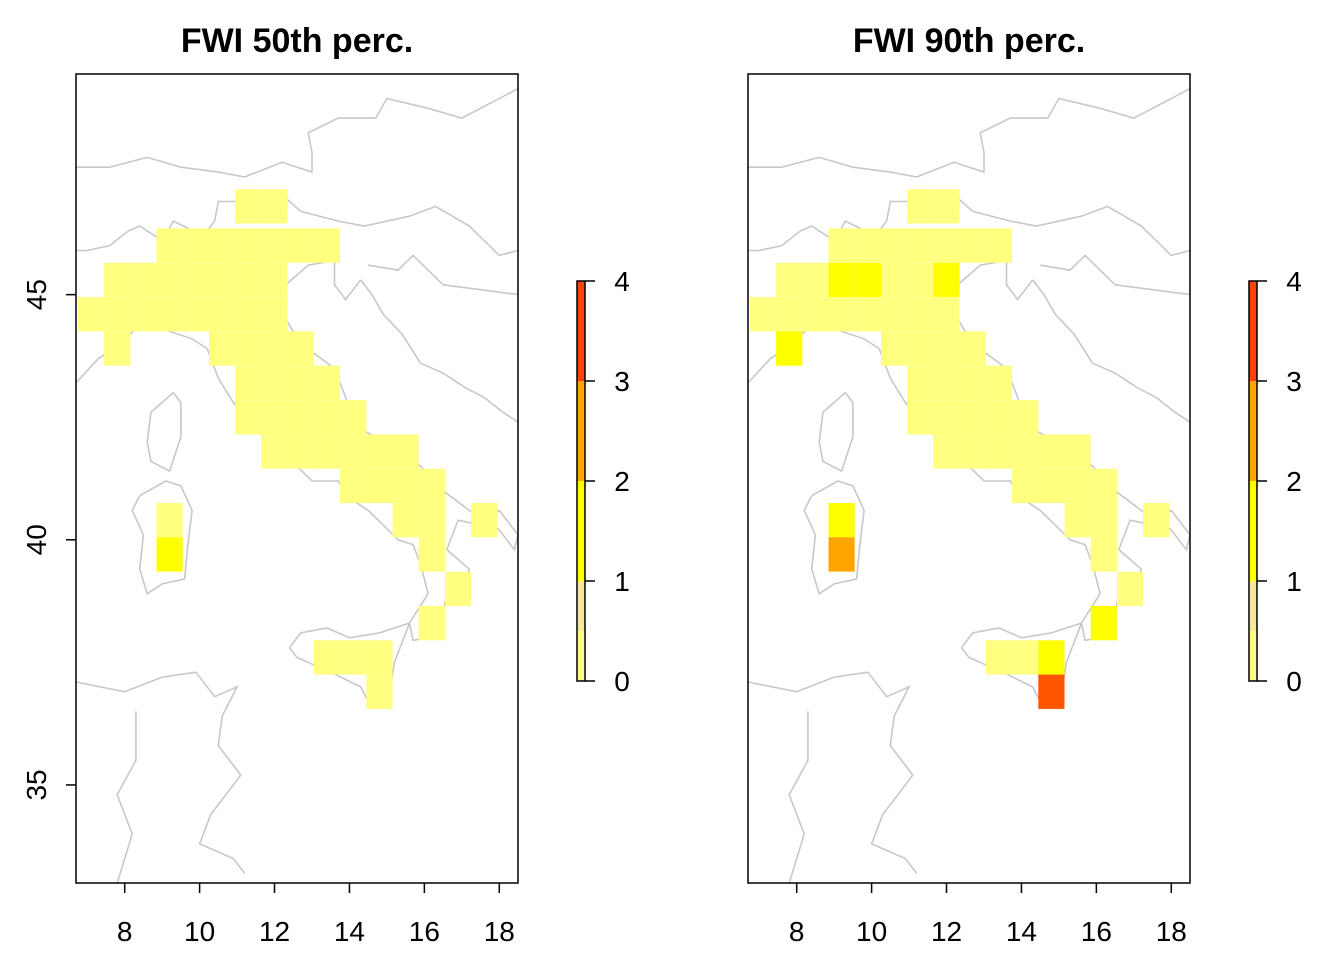 This screenshot has width=1344, height=960. I want to click on colorbar-tick-label: 3, so click(622, 381).